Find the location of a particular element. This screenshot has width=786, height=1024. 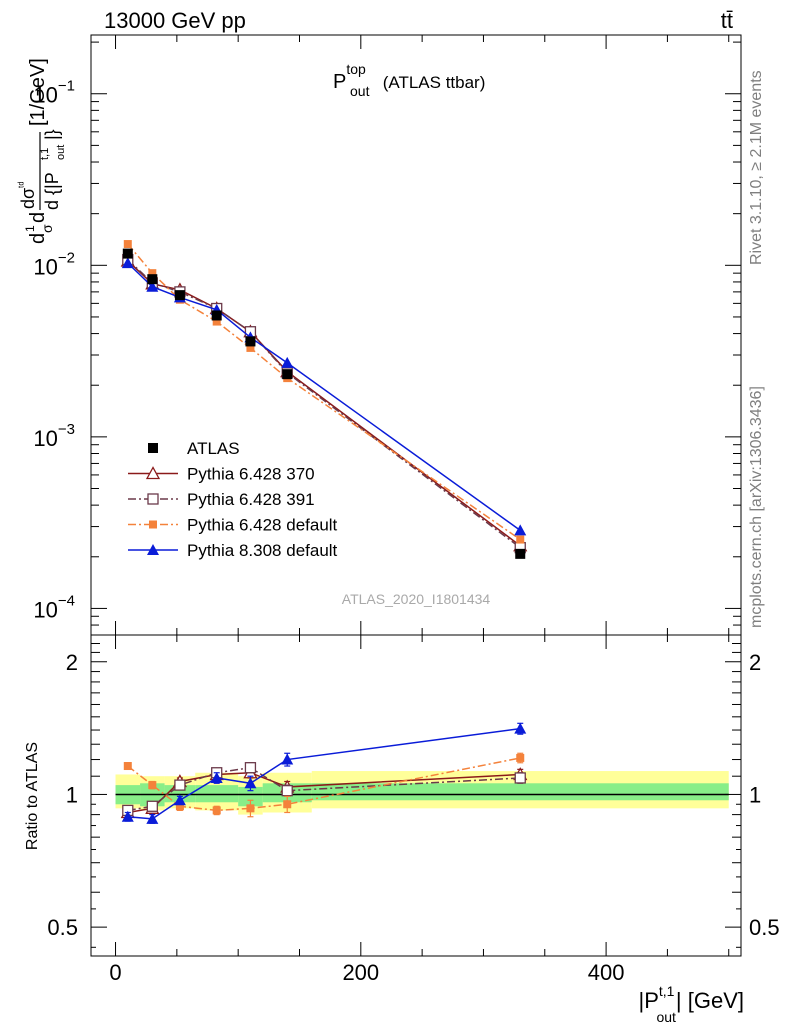

legend-label: ATLAS is located at coordinates (213, 448).